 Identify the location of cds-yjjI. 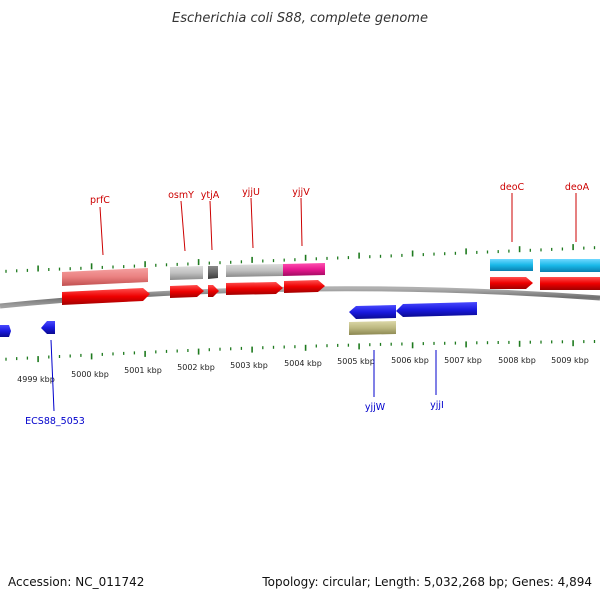
(436, 309).